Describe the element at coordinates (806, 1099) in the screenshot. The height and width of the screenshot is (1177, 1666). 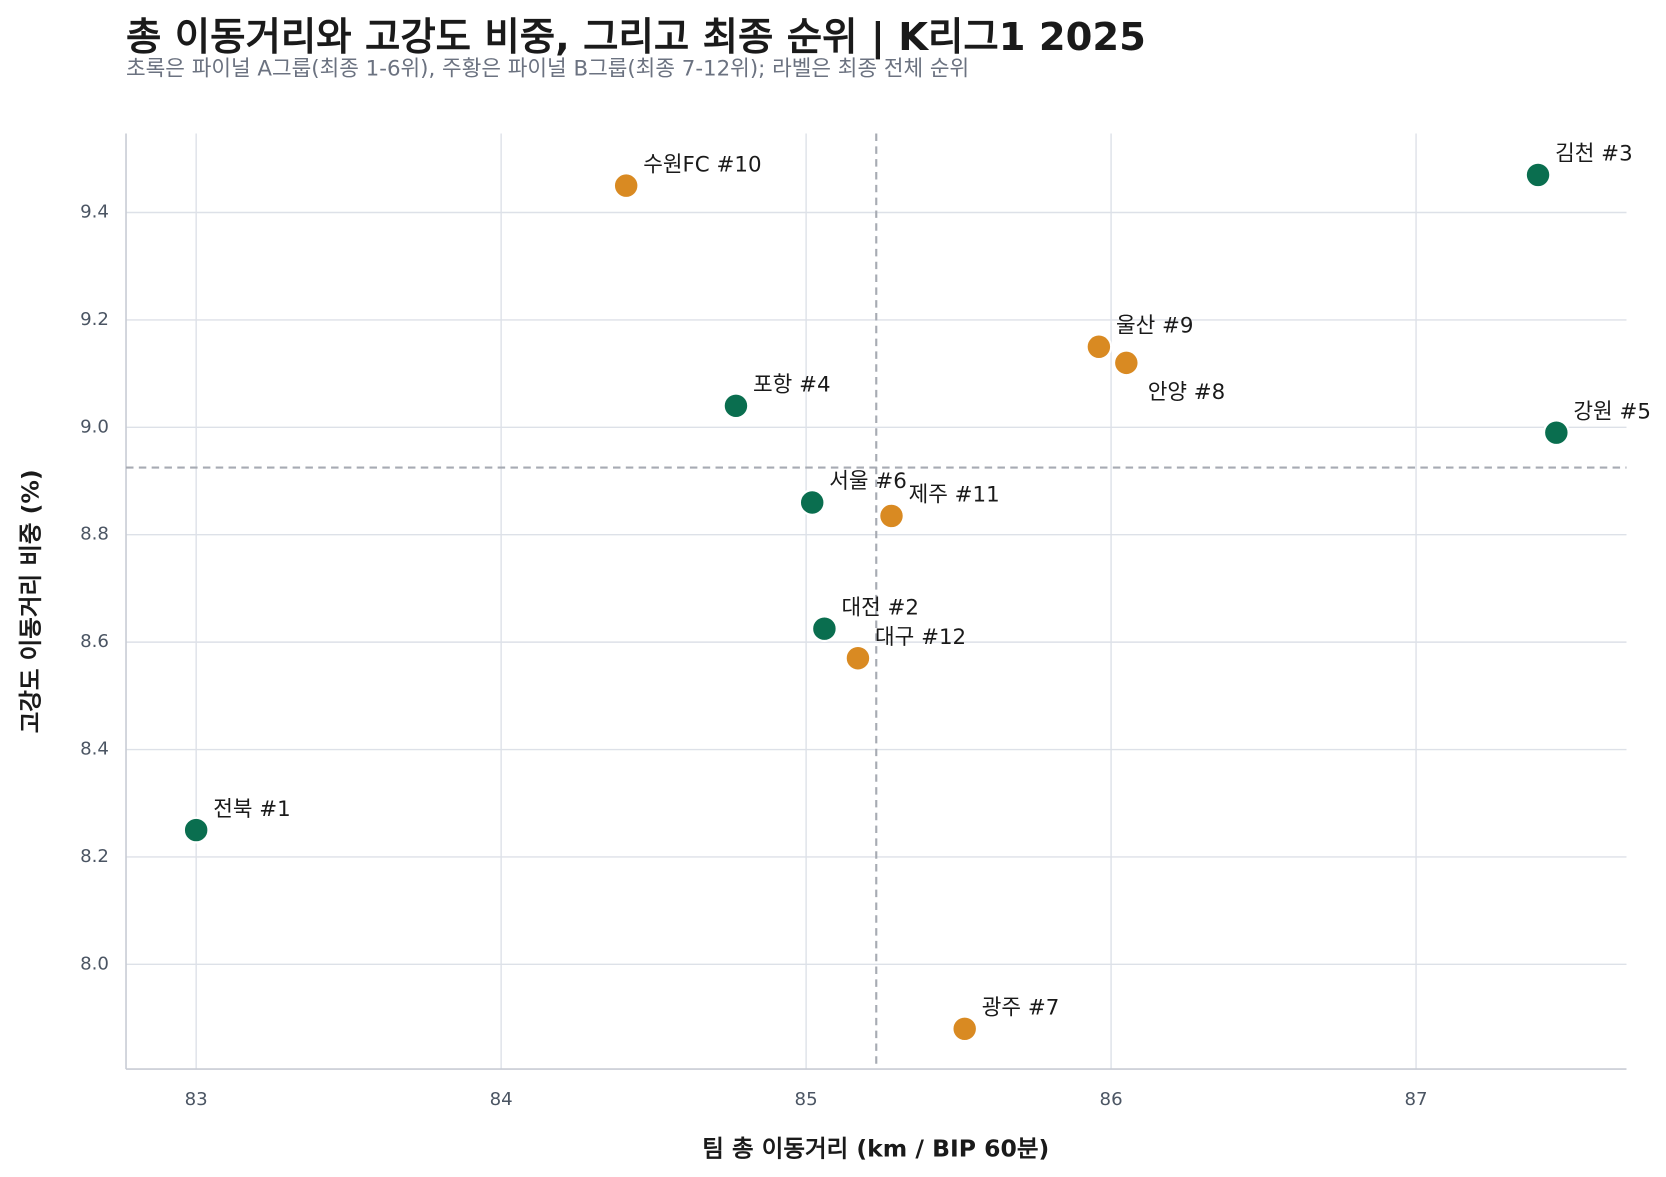
I see `x-tick-label: 85` at that location.